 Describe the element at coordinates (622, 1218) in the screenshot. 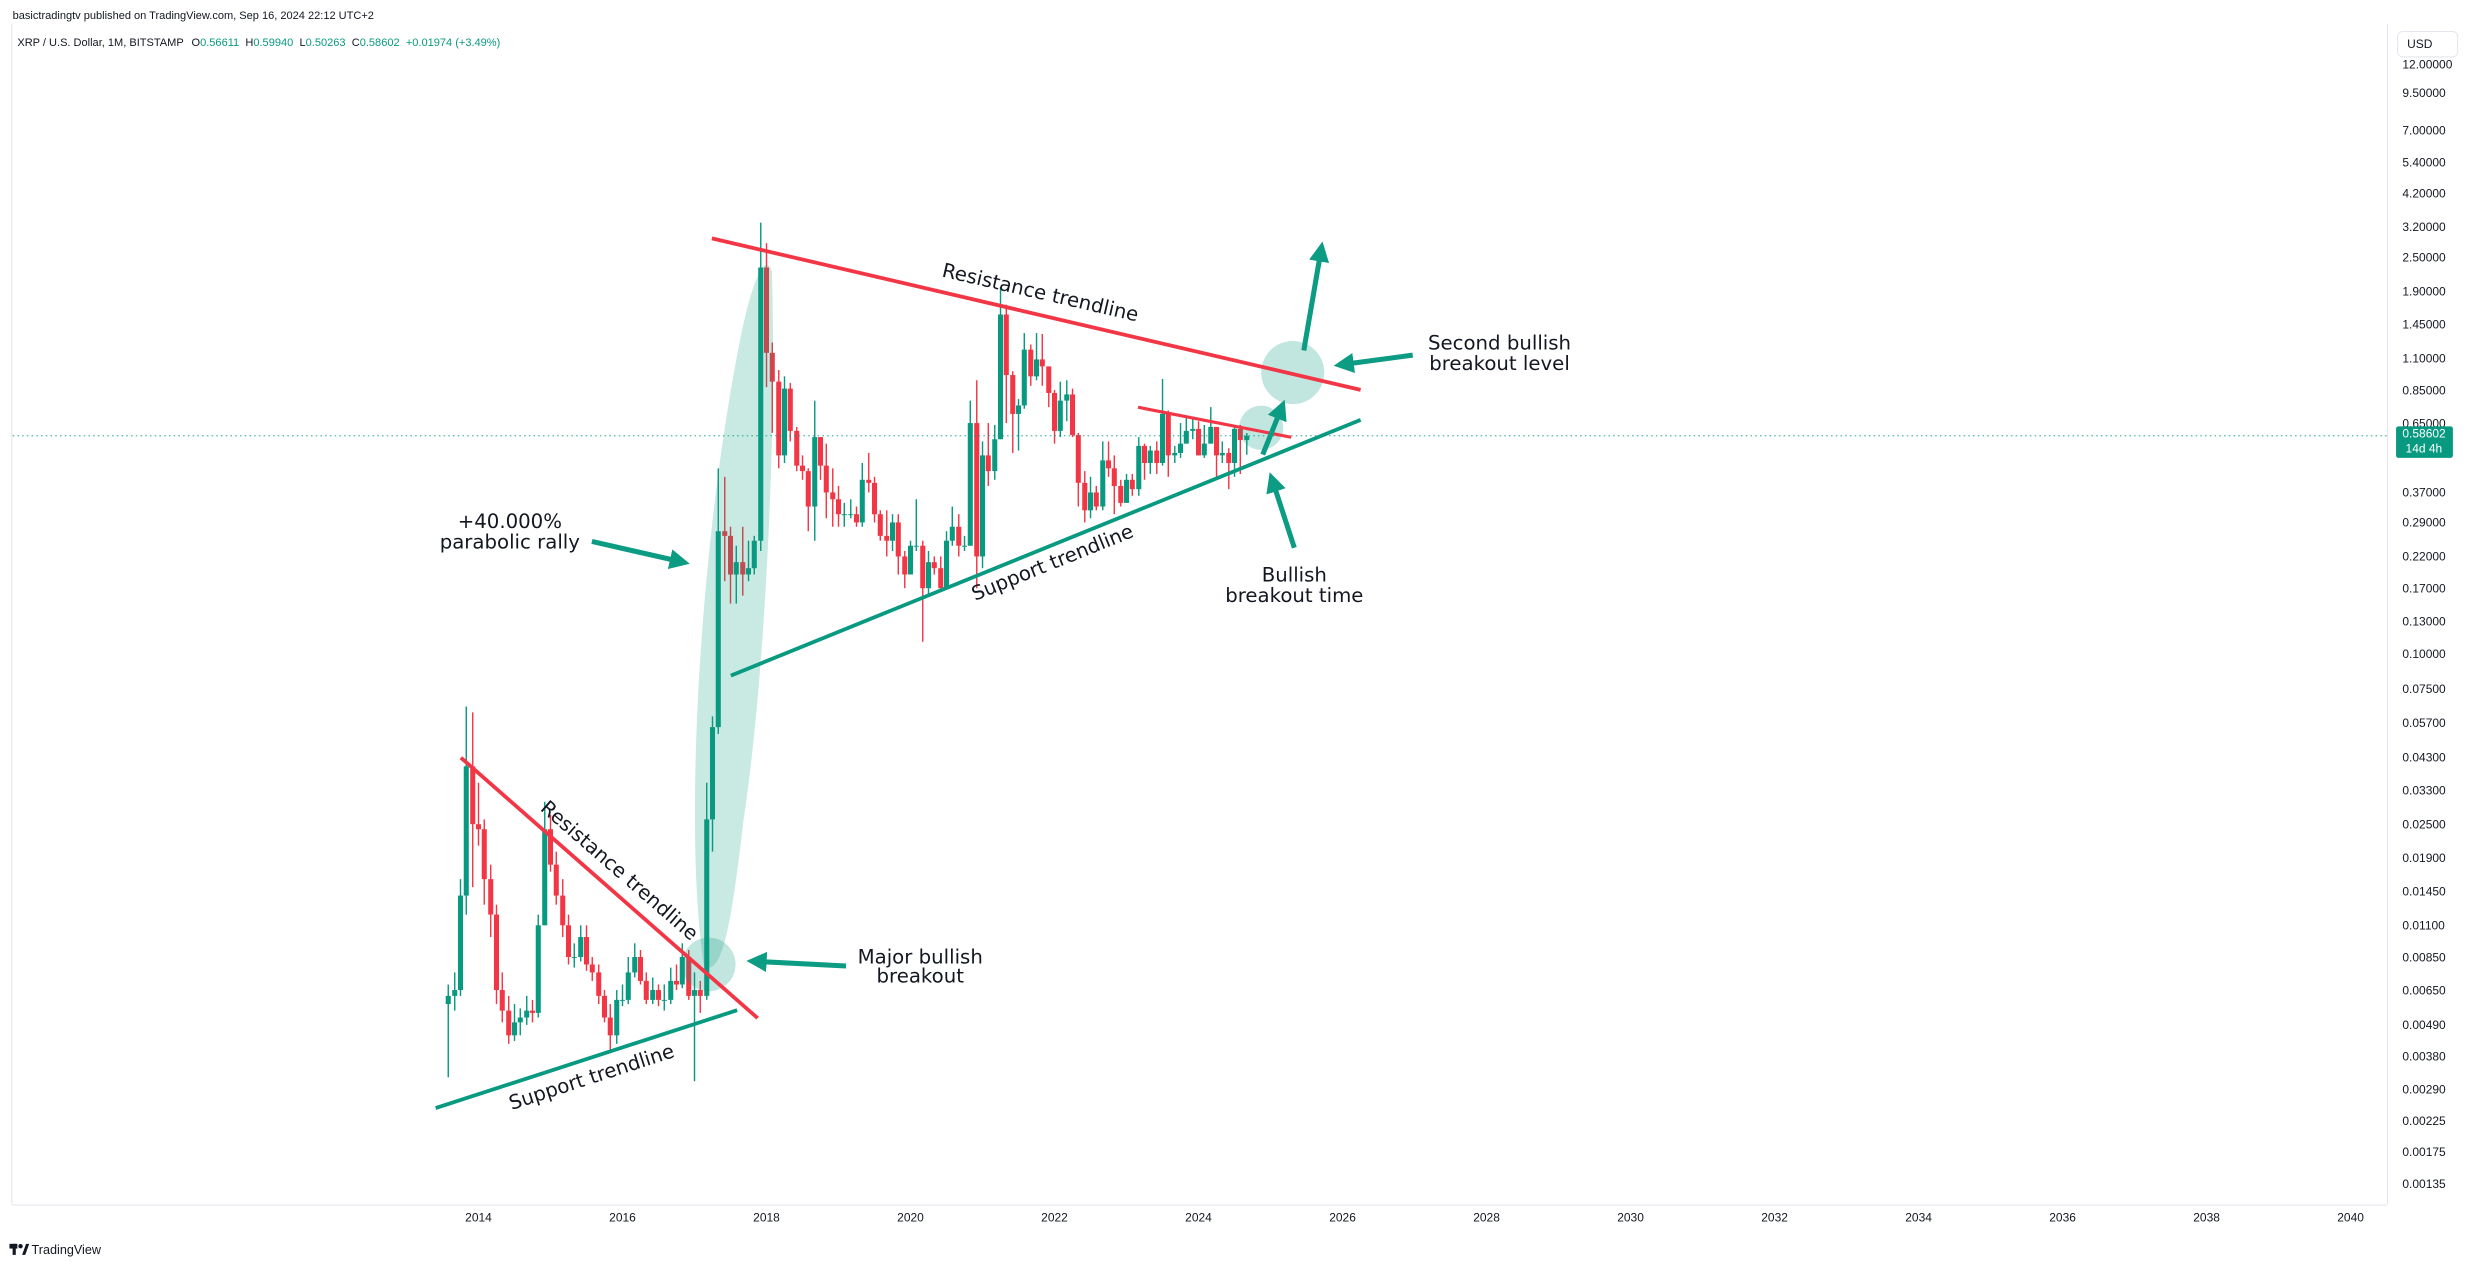

I see `x-tick-label: 2016` at that location.